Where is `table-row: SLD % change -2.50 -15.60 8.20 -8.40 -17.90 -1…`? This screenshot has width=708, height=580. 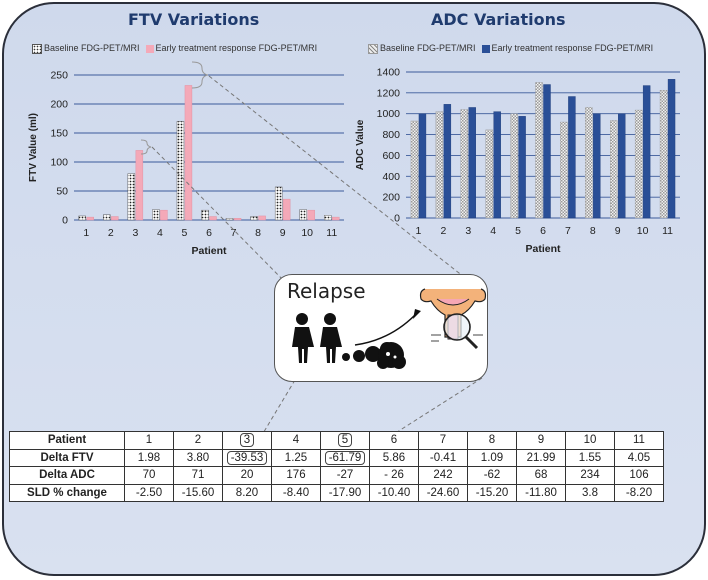
table-row: SLD % change -2.50 -15.60 8.20 -8.40 -17.90 -1… is located at coordinates (336, 492).